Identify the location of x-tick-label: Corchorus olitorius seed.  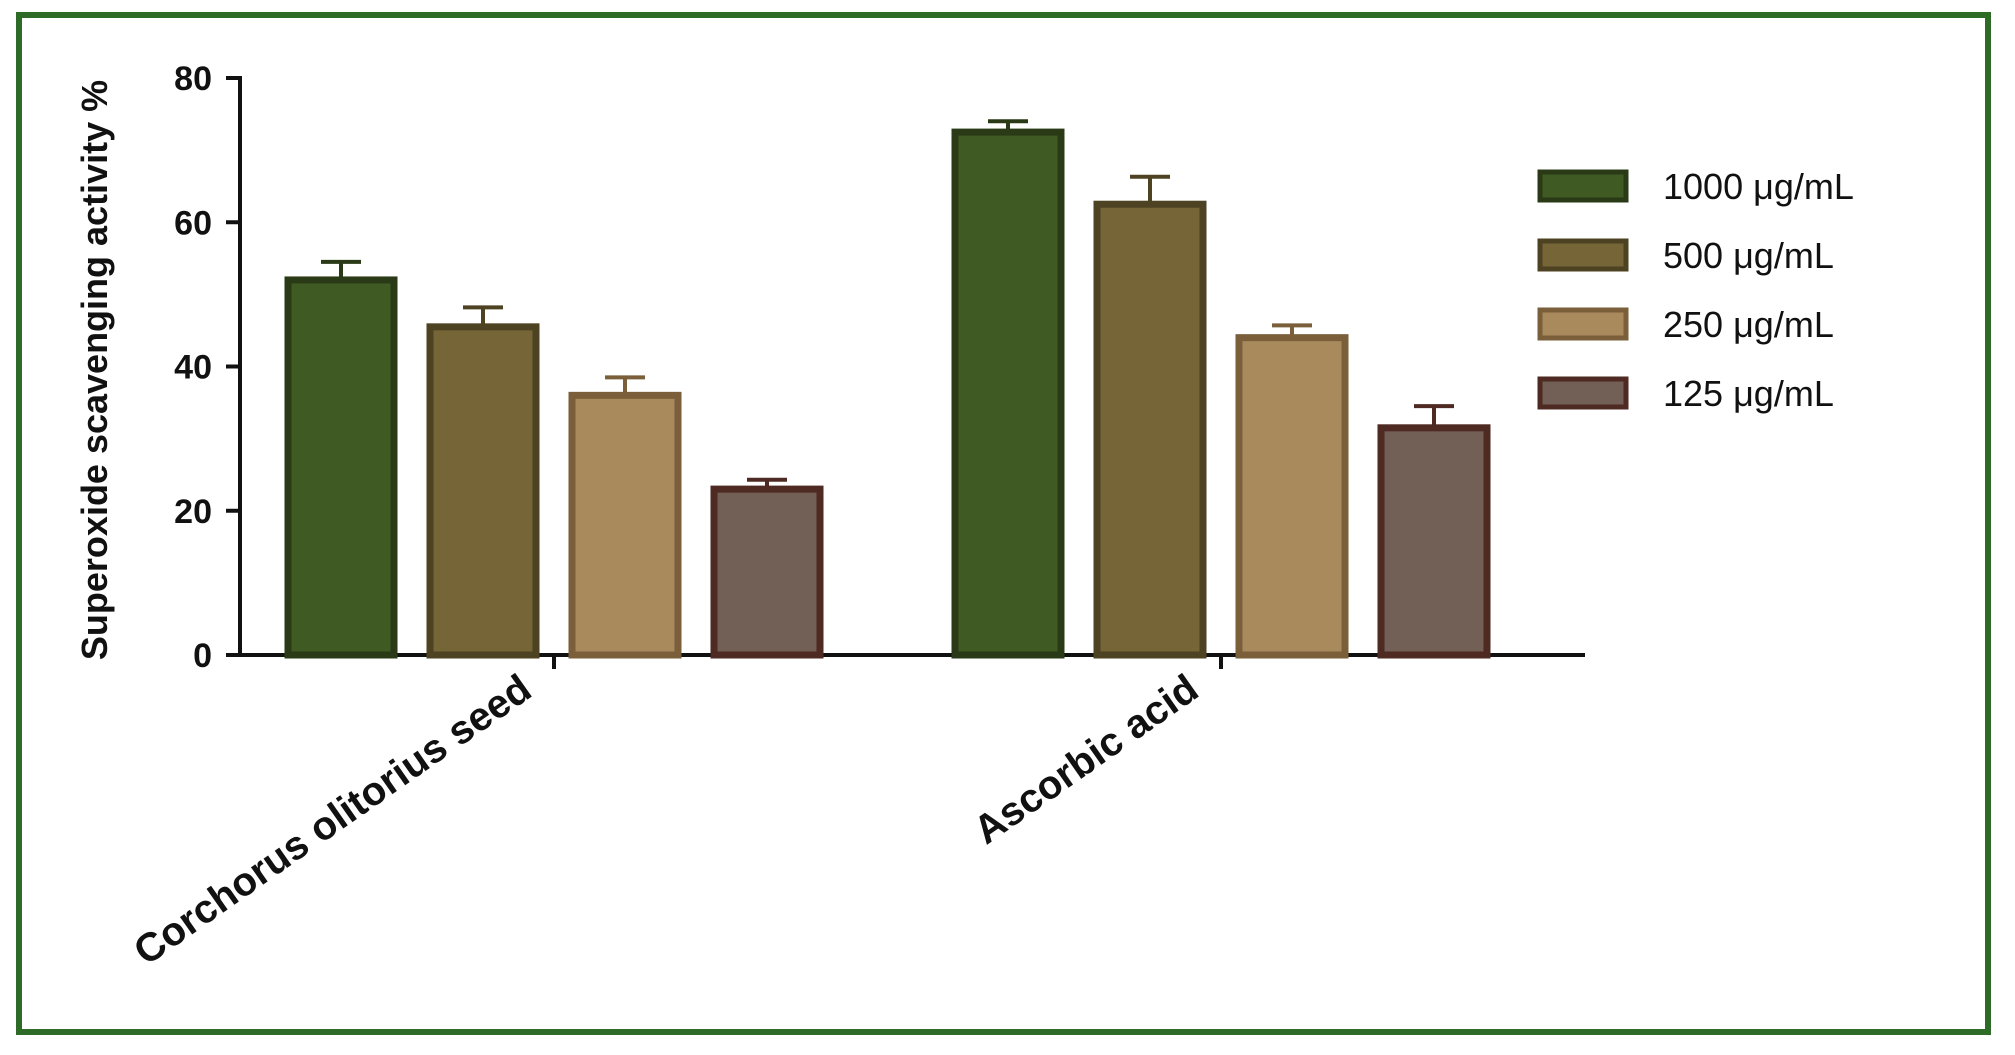
(332, 820).